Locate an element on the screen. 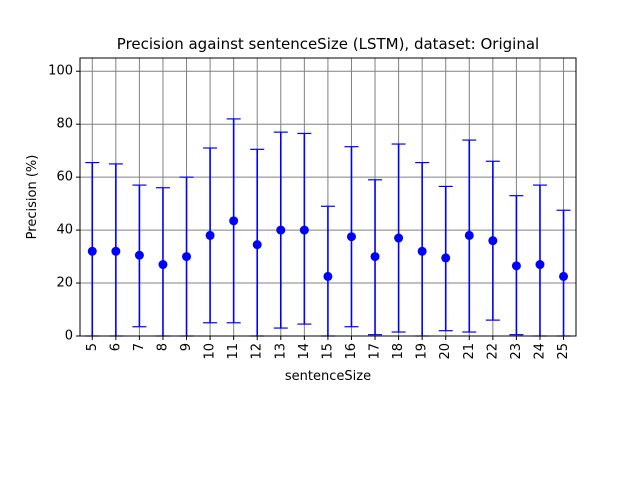 Image resolution: width=640 pixels, height=480 pixels. x-tick-label: 13 is located at coordinates (280, 351).